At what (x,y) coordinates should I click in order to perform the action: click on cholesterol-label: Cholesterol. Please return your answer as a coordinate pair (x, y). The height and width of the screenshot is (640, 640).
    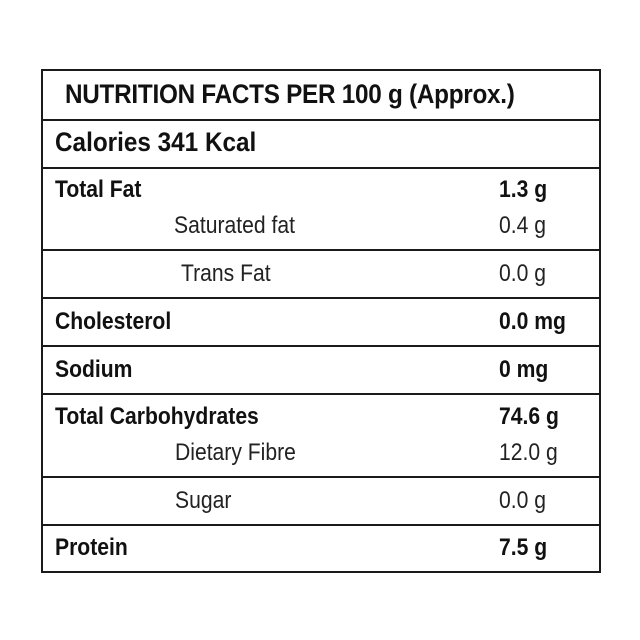
    Looking at the image, I should click on (113, 321).